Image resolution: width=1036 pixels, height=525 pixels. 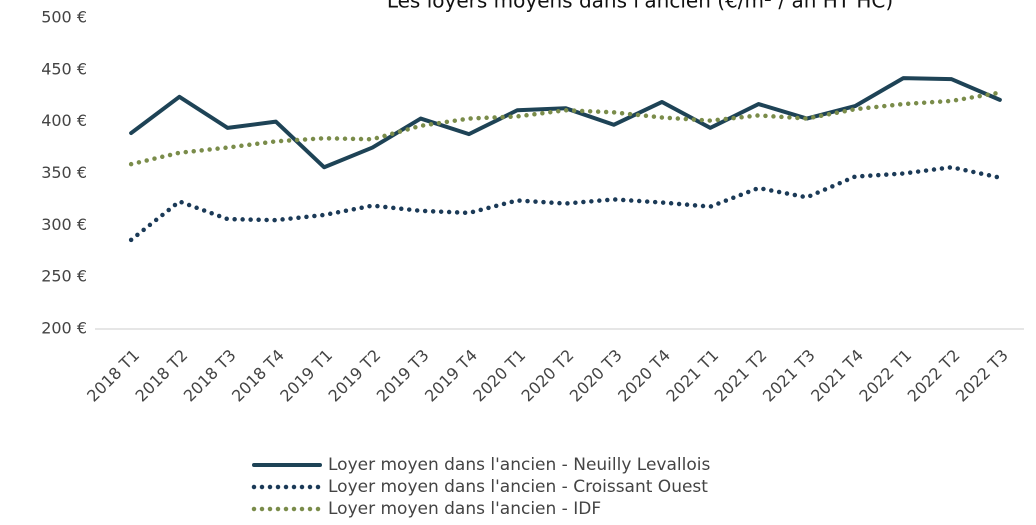 I want to click on x-tick-label: 2021 T3, so click(x=789, y=376).